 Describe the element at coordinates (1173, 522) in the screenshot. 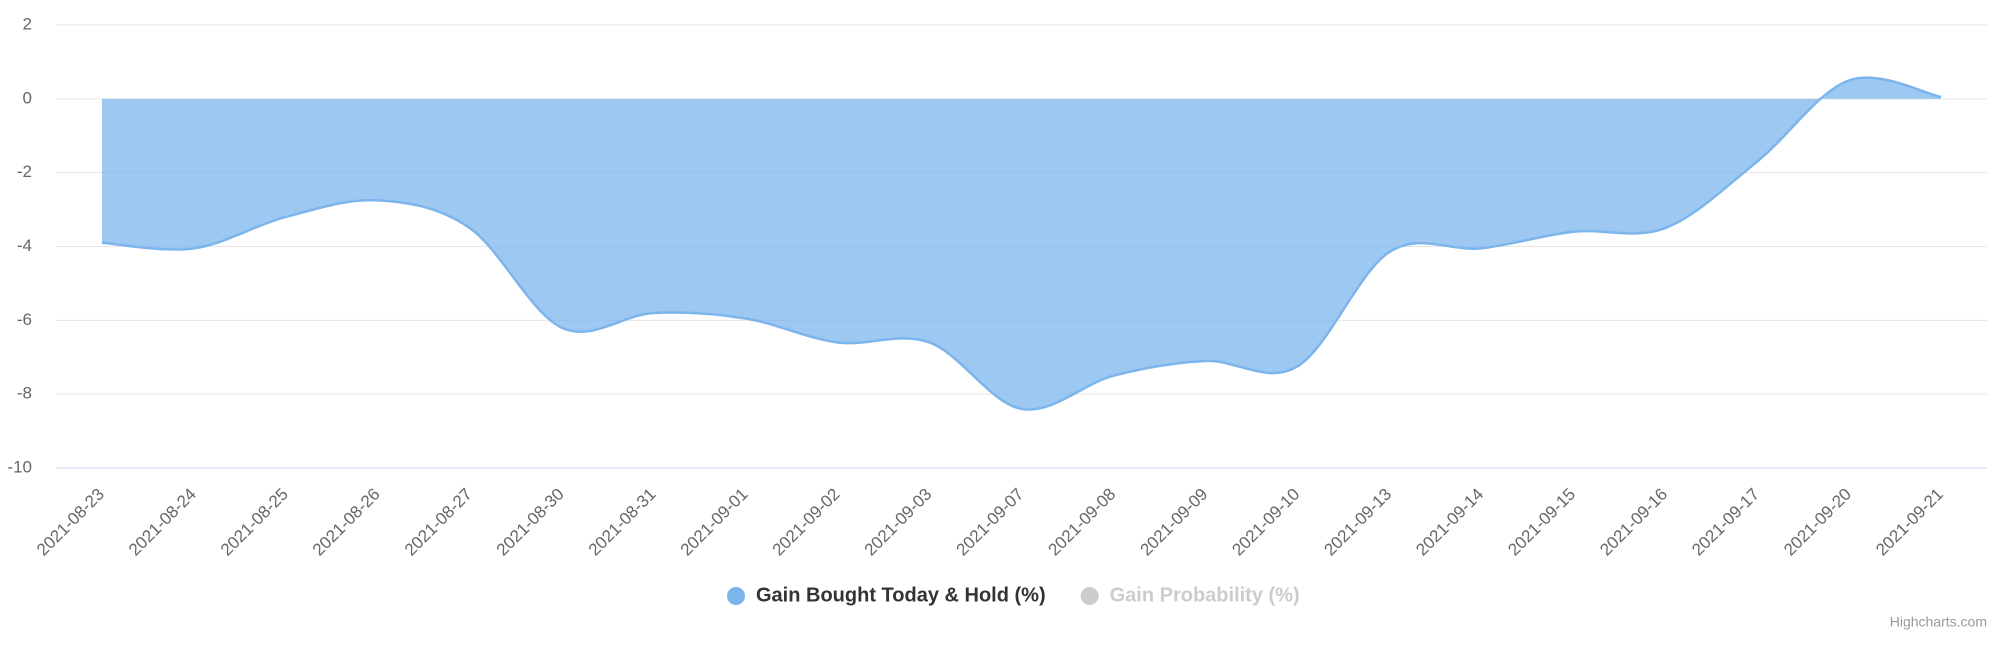

I see `x-tick-label: 2021-09-09` at that location.